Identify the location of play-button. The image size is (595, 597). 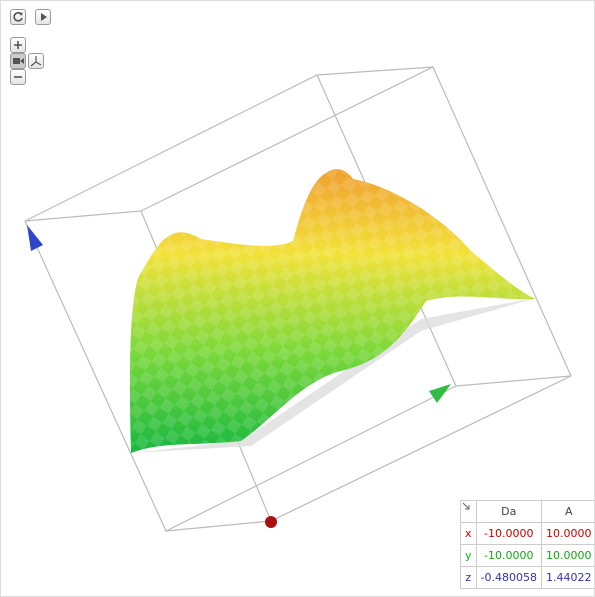
(43, 17).